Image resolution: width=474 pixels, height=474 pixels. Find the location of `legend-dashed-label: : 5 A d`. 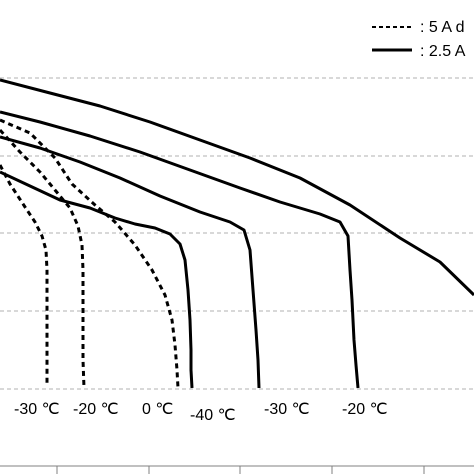

legend-dashed-label: : 5 A d is located at coordinates (442, 27).